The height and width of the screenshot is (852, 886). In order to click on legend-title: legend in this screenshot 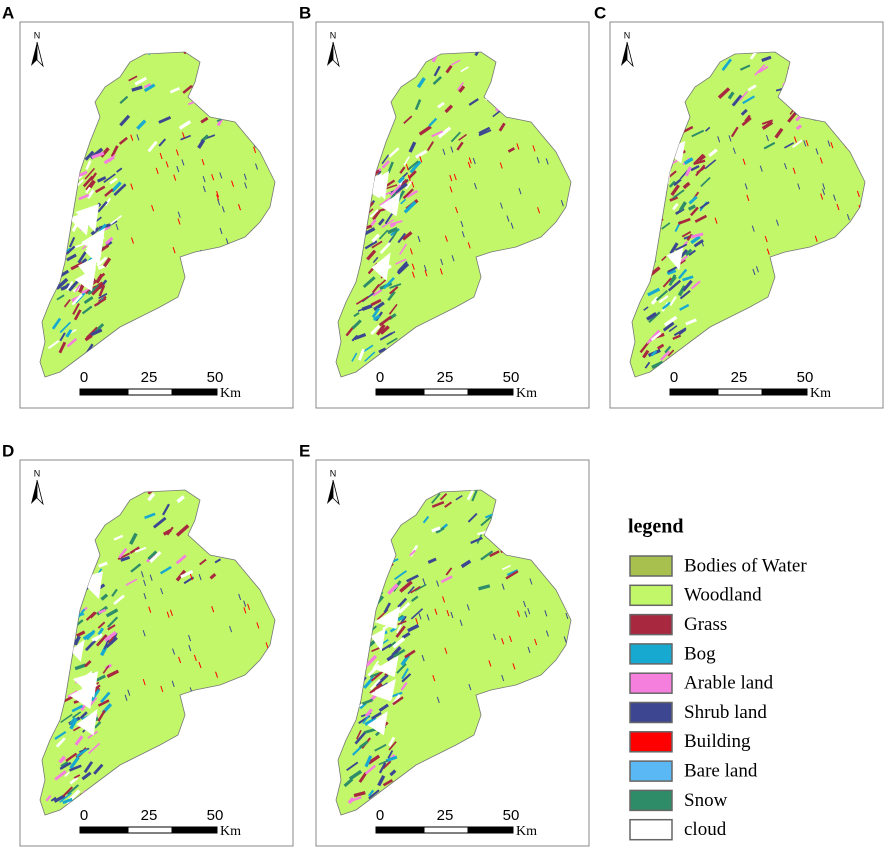, I will do `click(656, 527)`.